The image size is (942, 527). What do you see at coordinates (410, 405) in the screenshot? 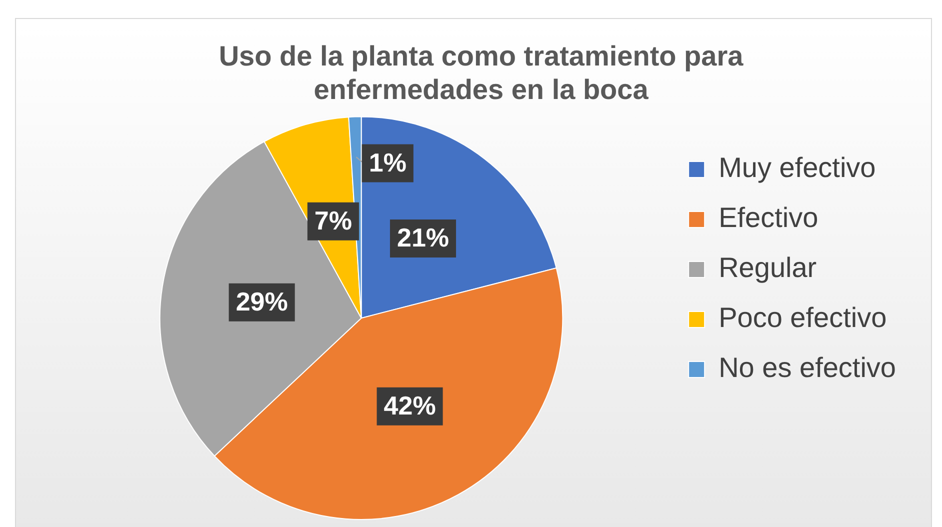
I see `data-label: 42%` at bounding box center [410, 405].